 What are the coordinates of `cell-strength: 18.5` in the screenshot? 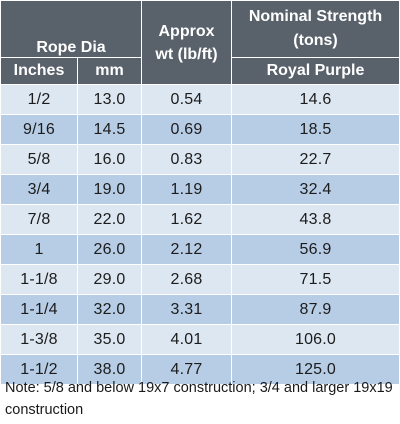 It's located at (315, 129).